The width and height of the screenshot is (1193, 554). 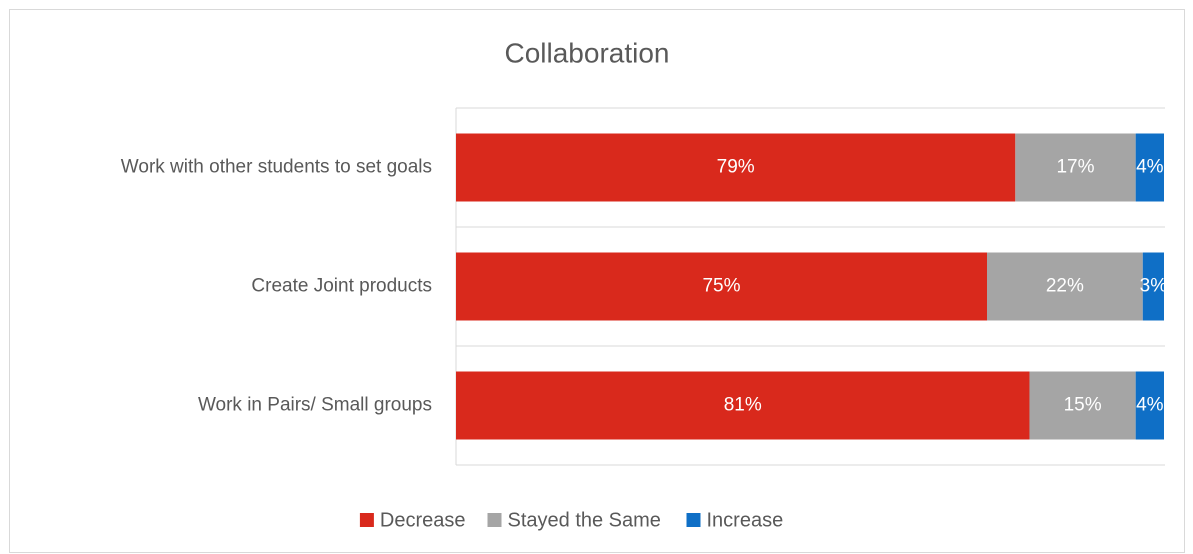 What do you see at coordinates (276, 167) in the screenshot?
I see `y-tick-label: Work with other students to set goals` at bounding box center [276, 167].